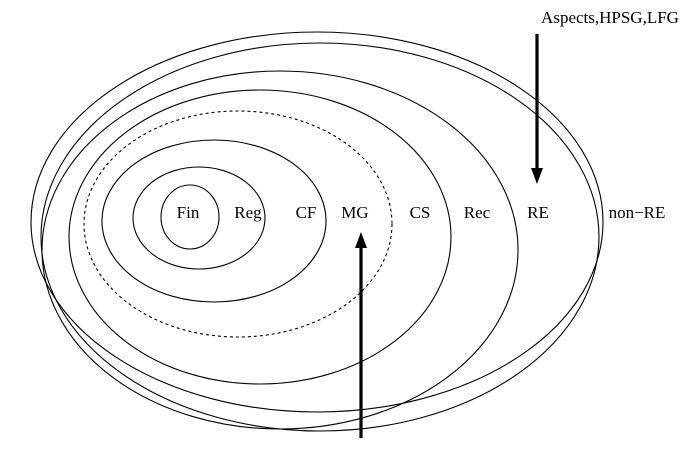  Describe the element at coordinates (477, 212) in the screenshot. I see `label-rec: Rec` at that location.